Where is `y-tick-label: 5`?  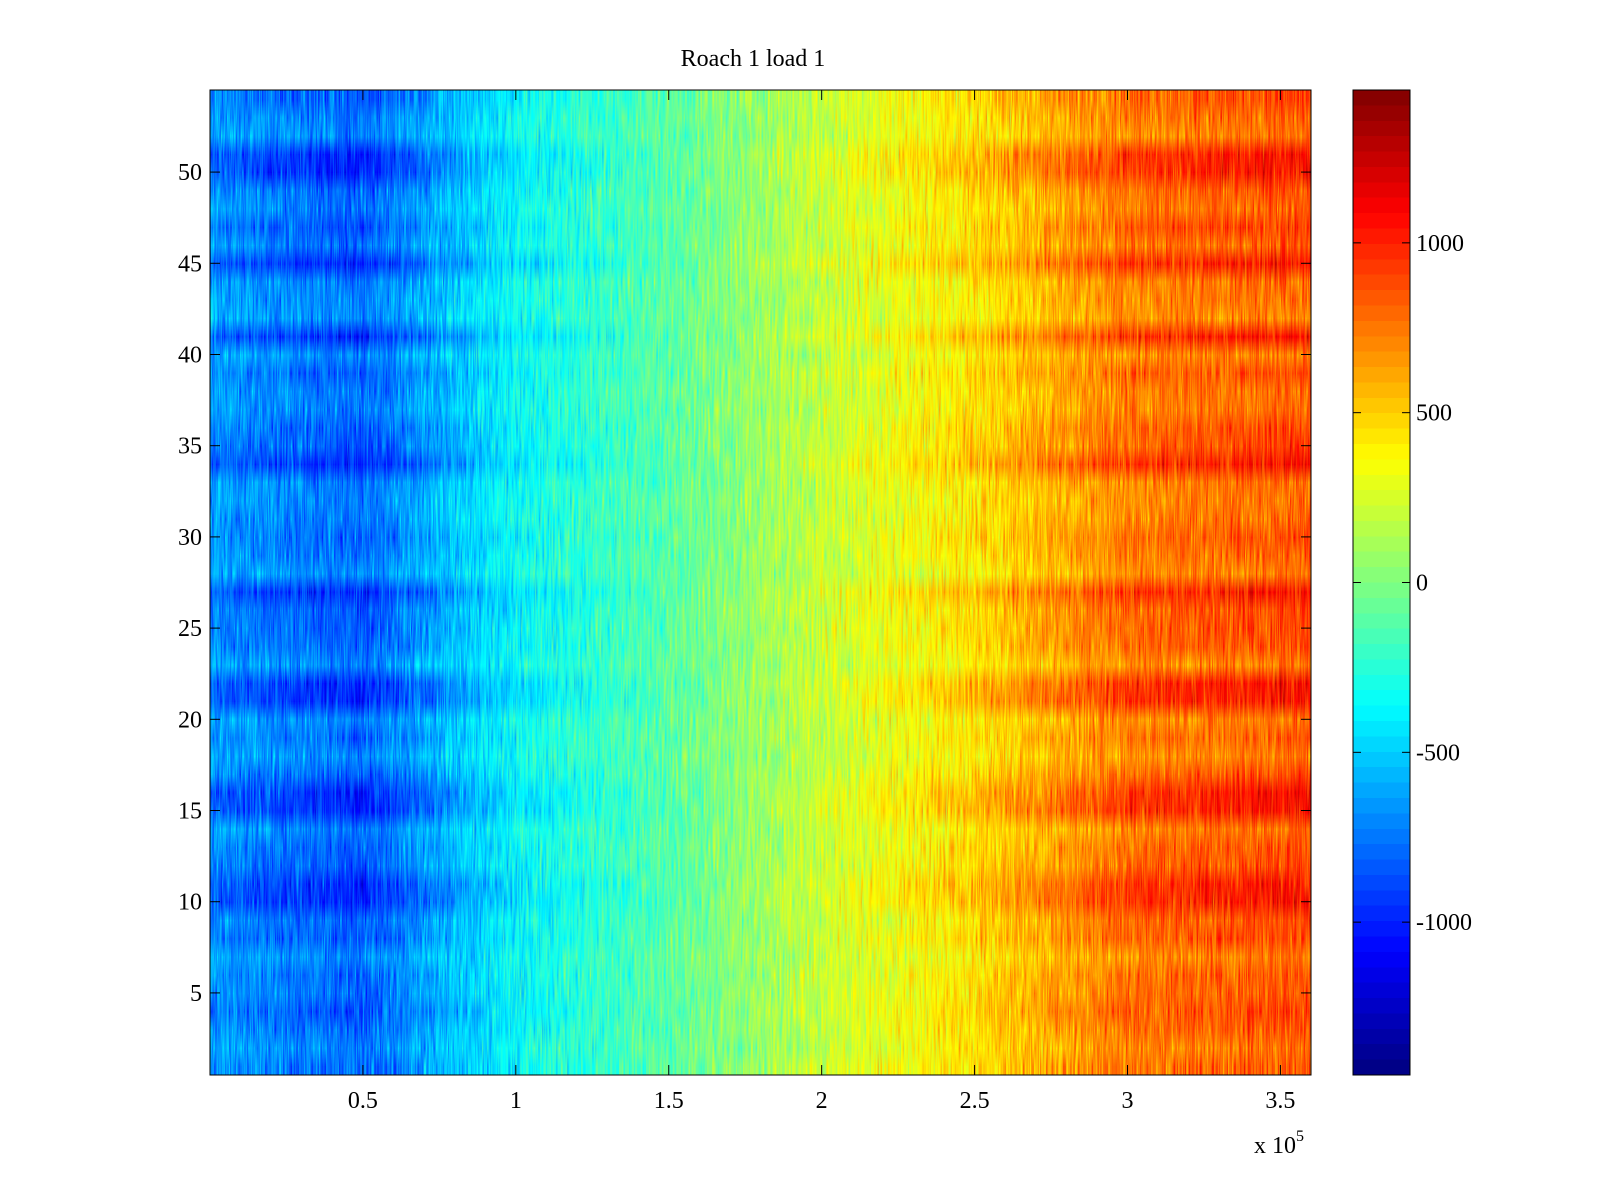 y-tick-label: 5 is located at coordinates (196, 994).